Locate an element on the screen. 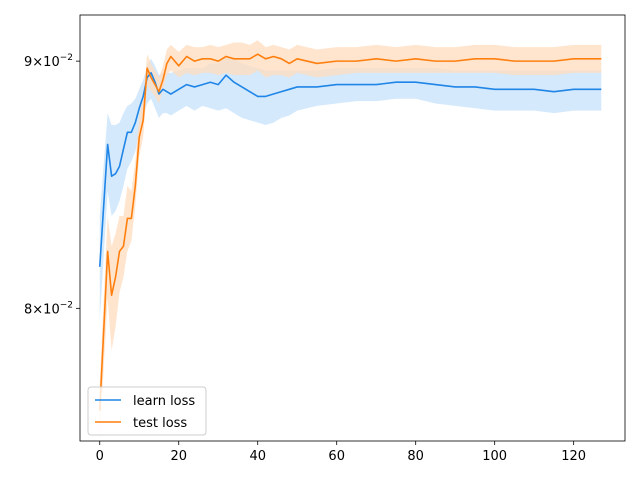 The image size is (640, 480). learn-loss-legend-label: learn loss is located at coordinates (164, 401).